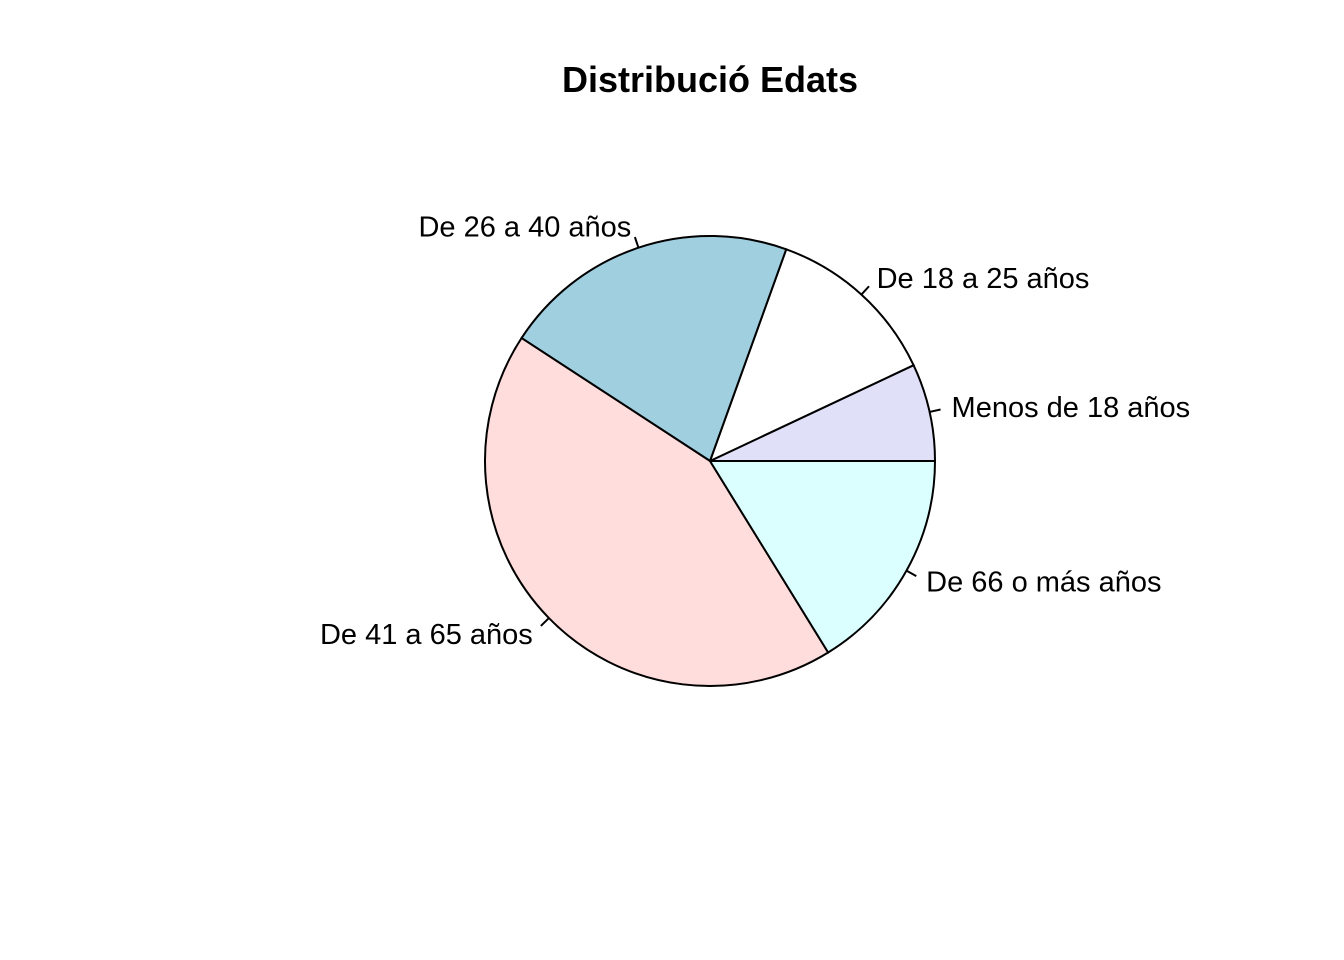  I want to click on pie-slice-de-41-a-65-anos, so click(657, 511).